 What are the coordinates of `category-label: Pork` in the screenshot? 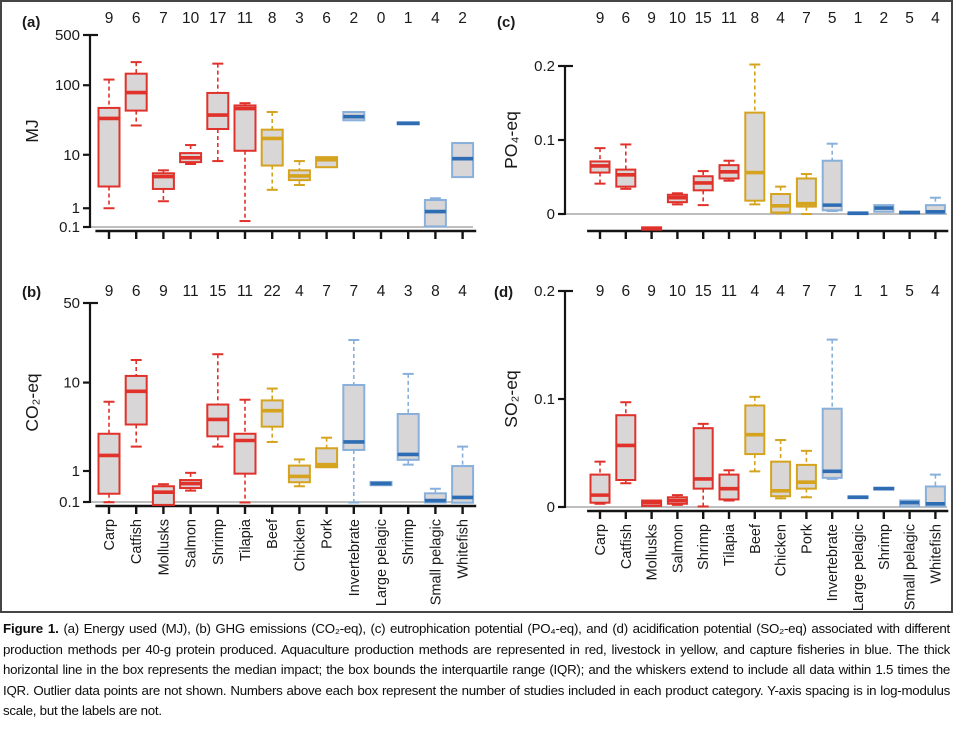 It's located at (328, 533).